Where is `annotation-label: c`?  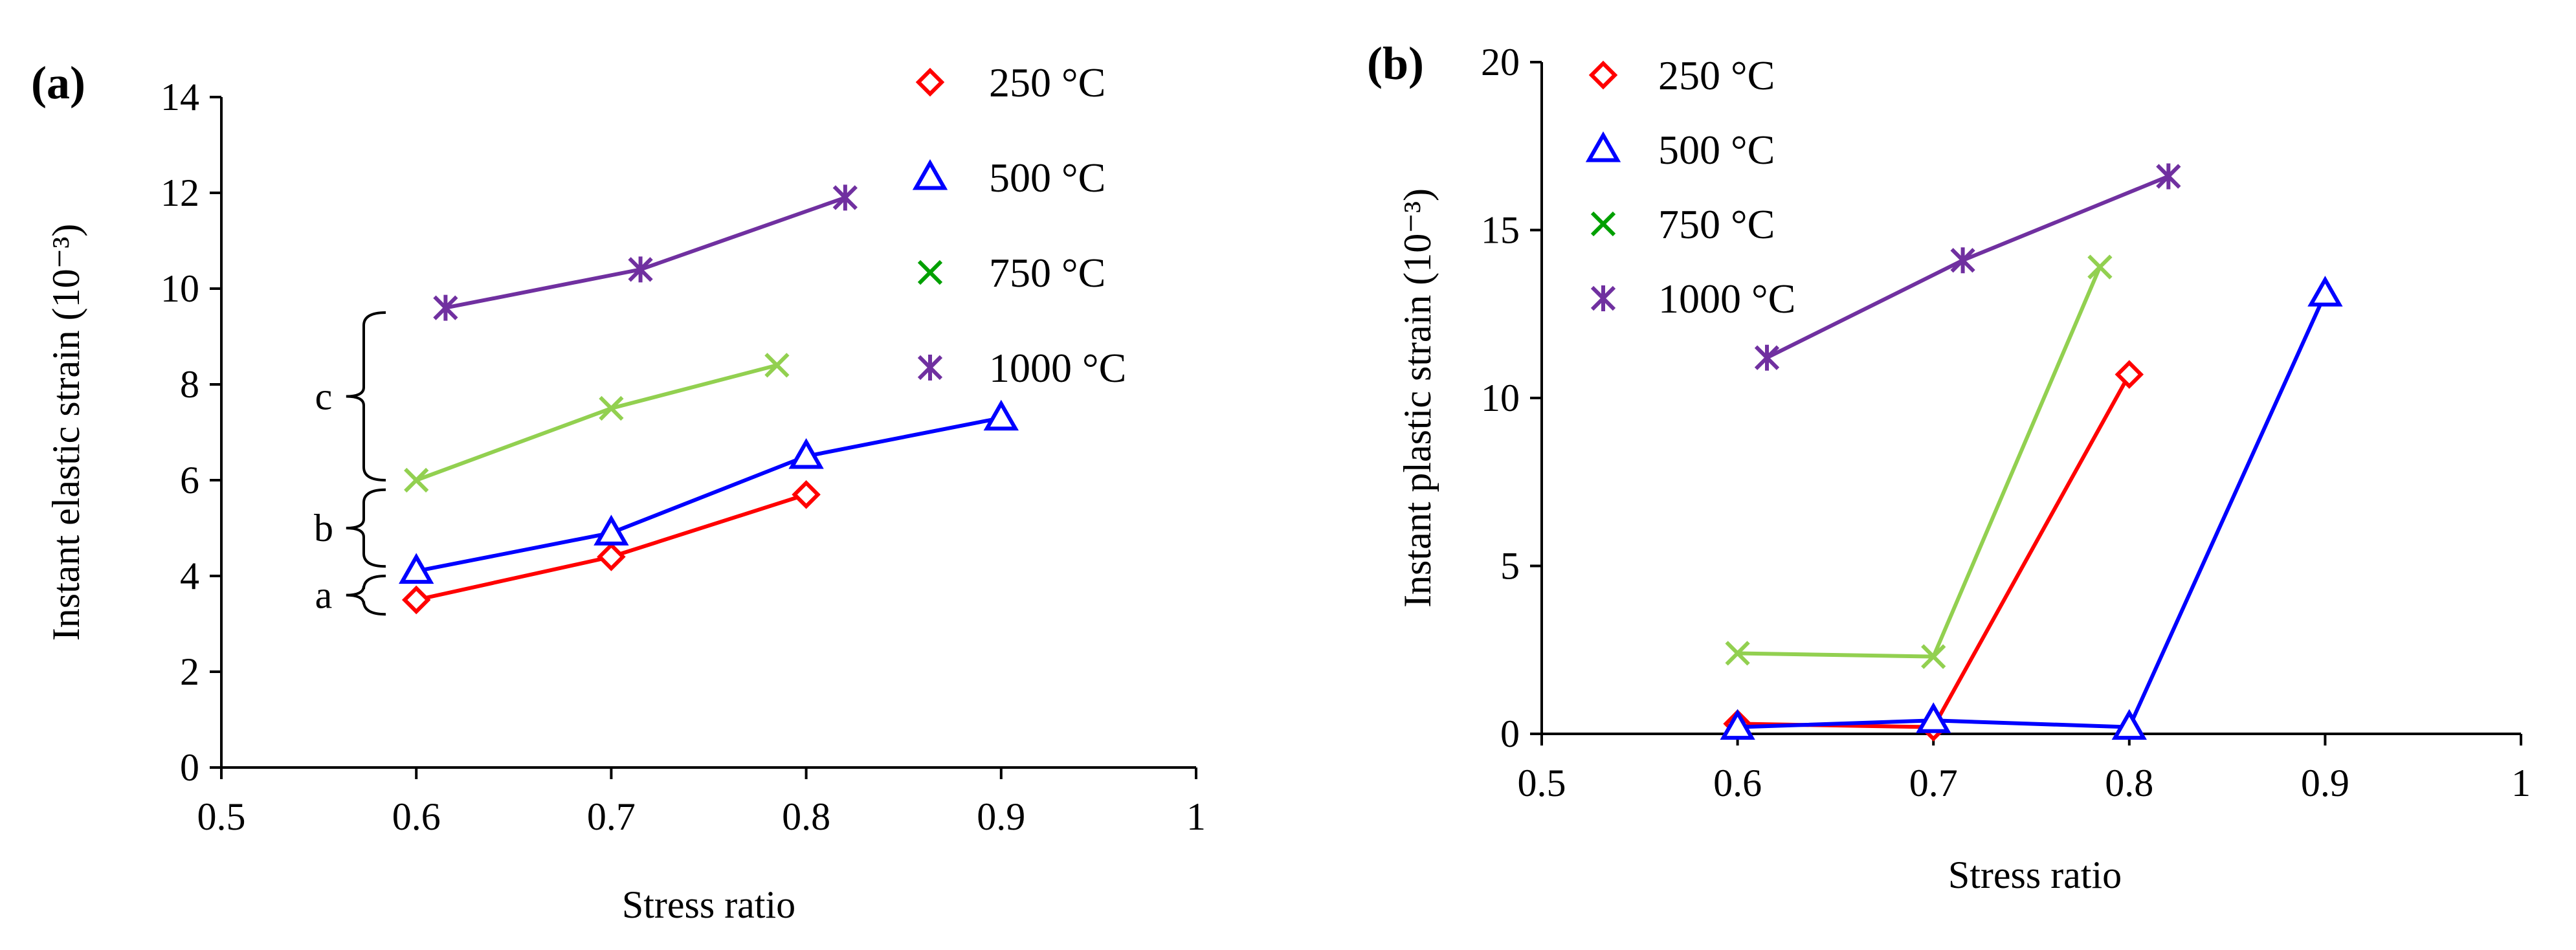
annotation-label: c is located at coordinates (324, 396).